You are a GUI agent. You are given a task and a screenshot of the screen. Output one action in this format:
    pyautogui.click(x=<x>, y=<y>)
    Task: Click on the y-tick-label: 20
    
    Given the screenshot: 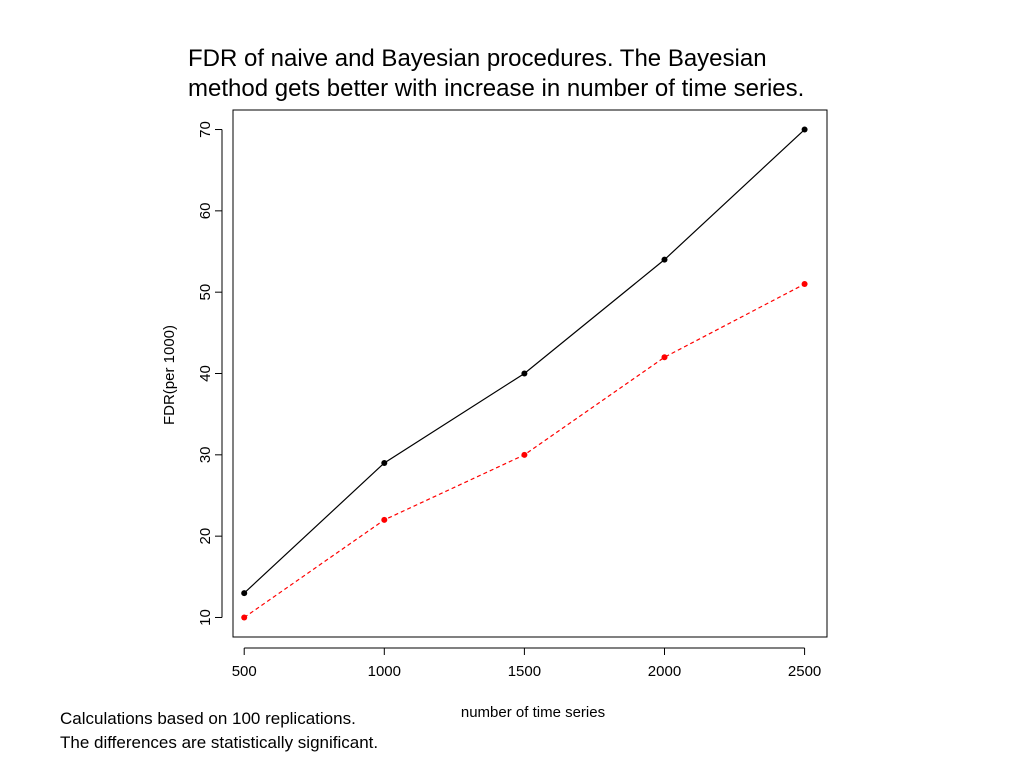 What is the action you would take?
    pyautogui.click(x=205, y=536)
    